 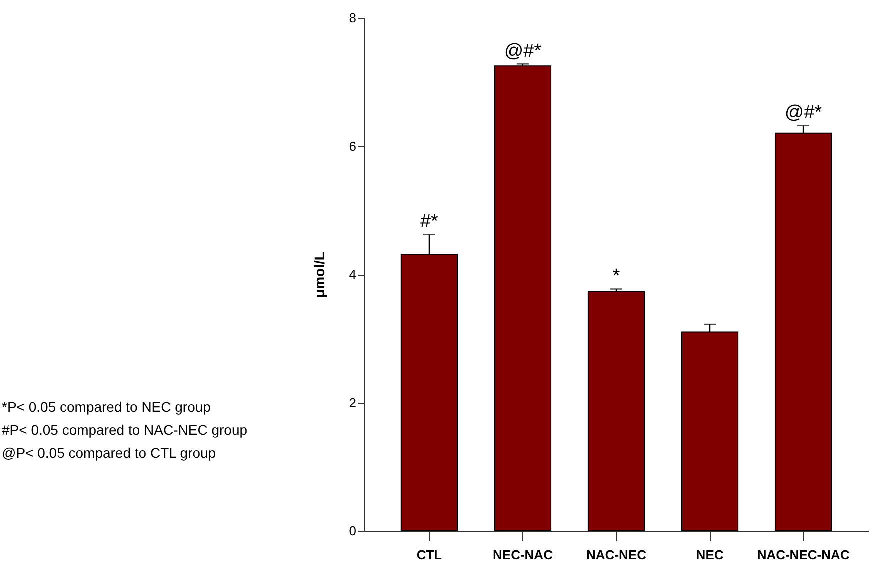 What do you see at coordinates (617, 555) in the screenshot?
I see `x-tick-label: NAC-NEC` at bounding box center [617, 555].